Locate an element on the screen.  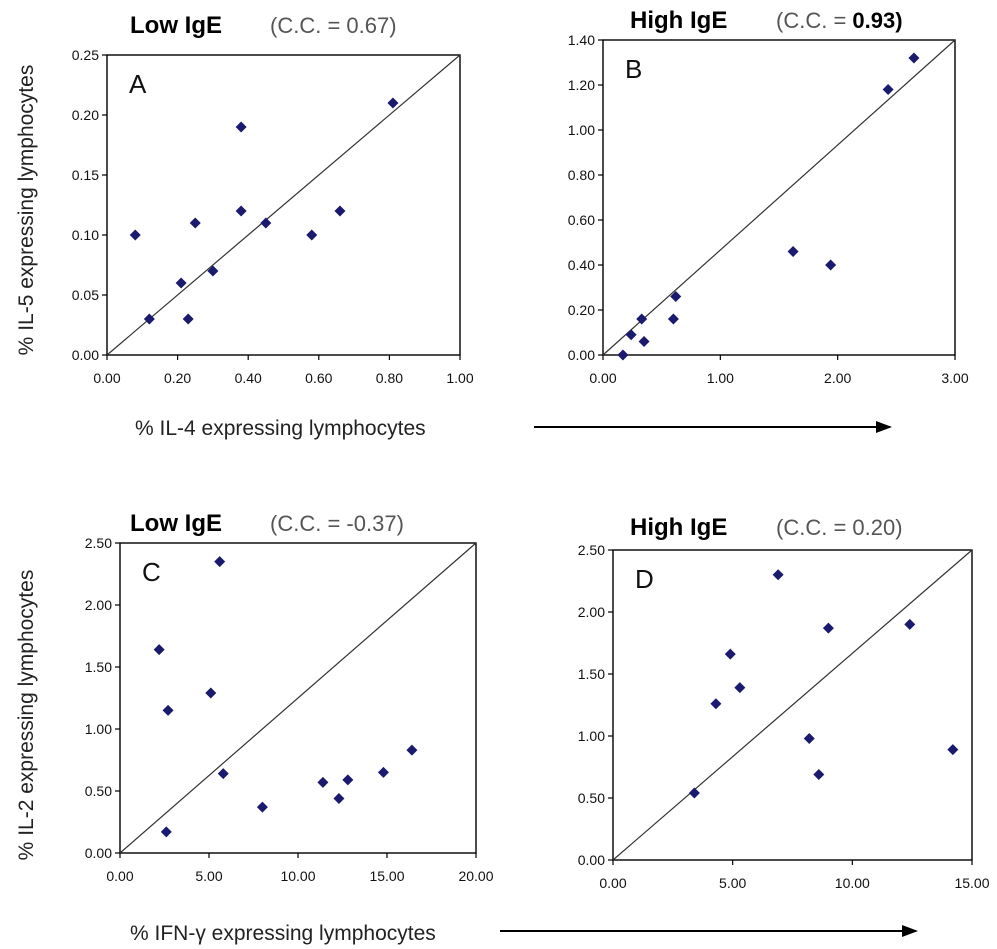
panel-c-y-tick-label: 2.50 is located at coordinates (98, 543).